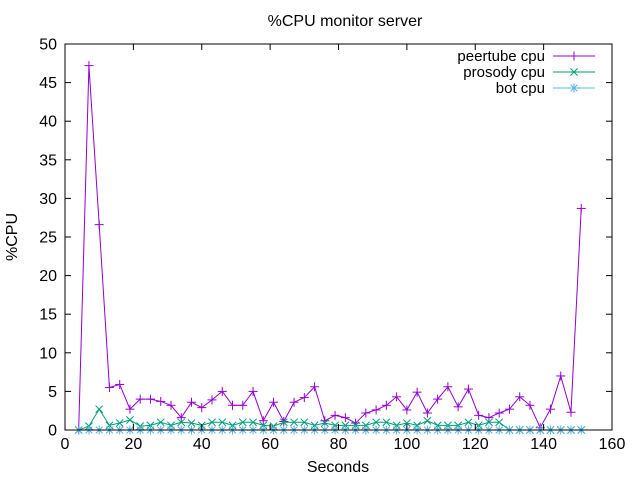  Describe the element at coordinates (475, 444) in the screenshot. I see `x-tick-label: 120` at that location.